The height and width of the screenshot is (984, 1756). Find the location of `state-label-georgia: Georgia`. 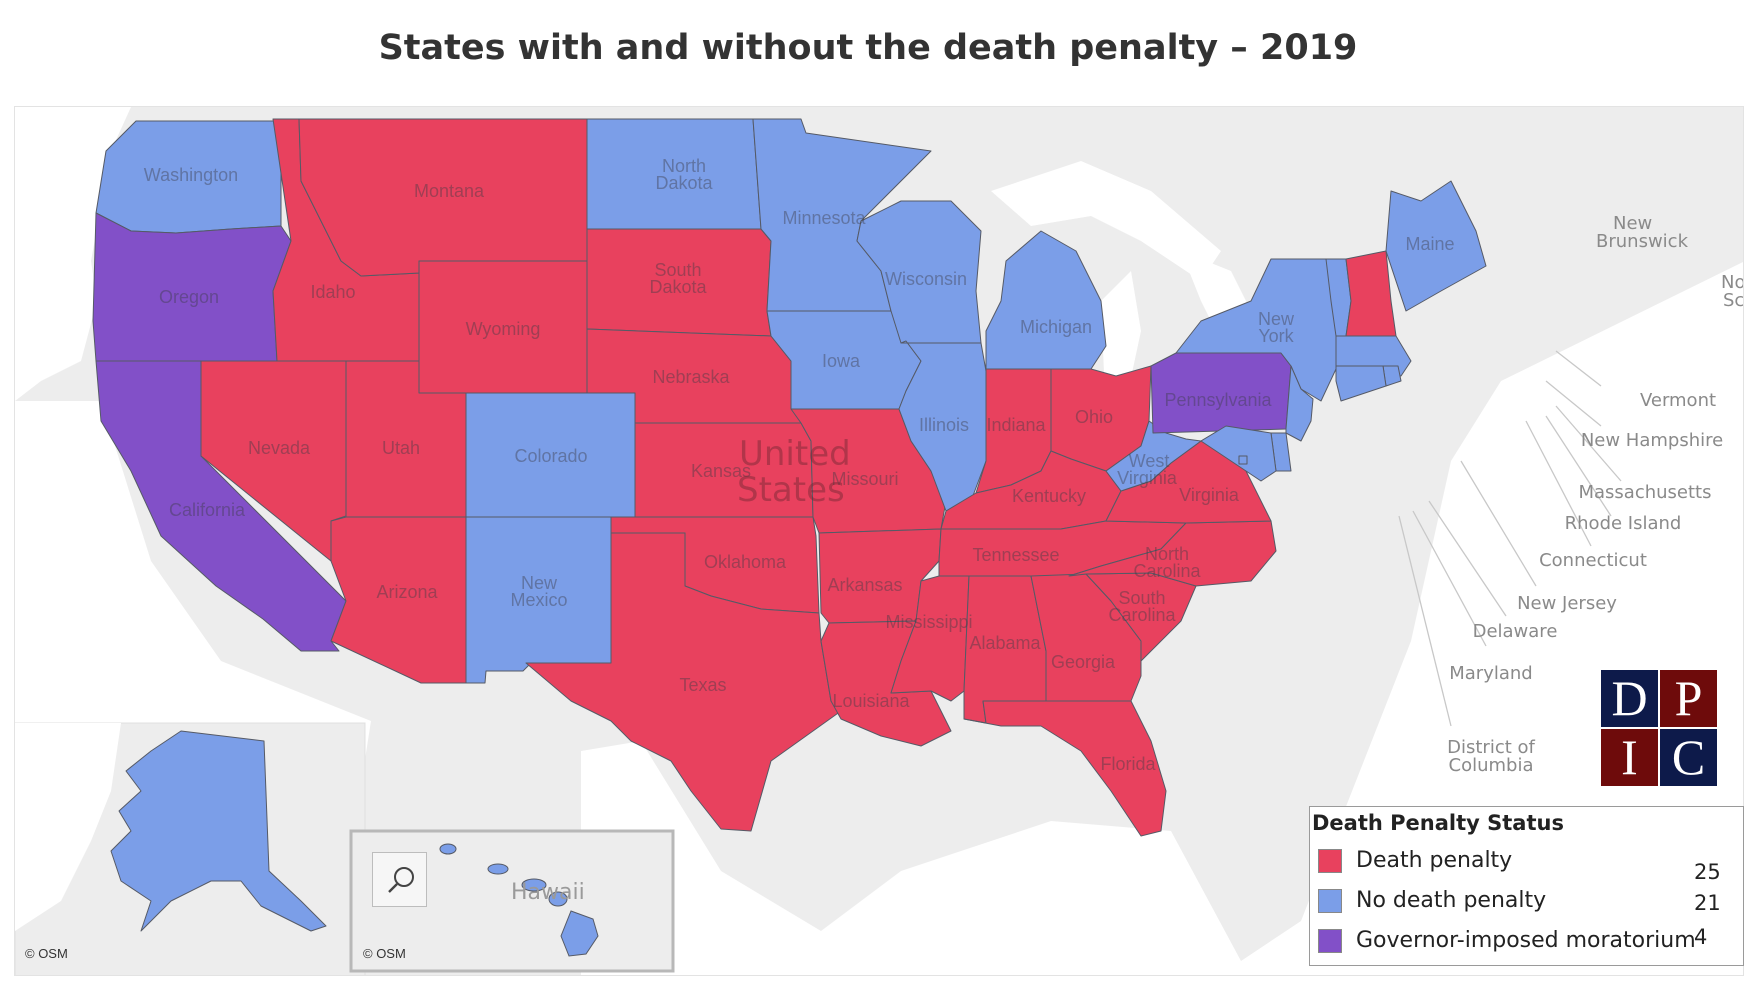

state-label-georgia: Georgia is located at coordinates (1083, 662).